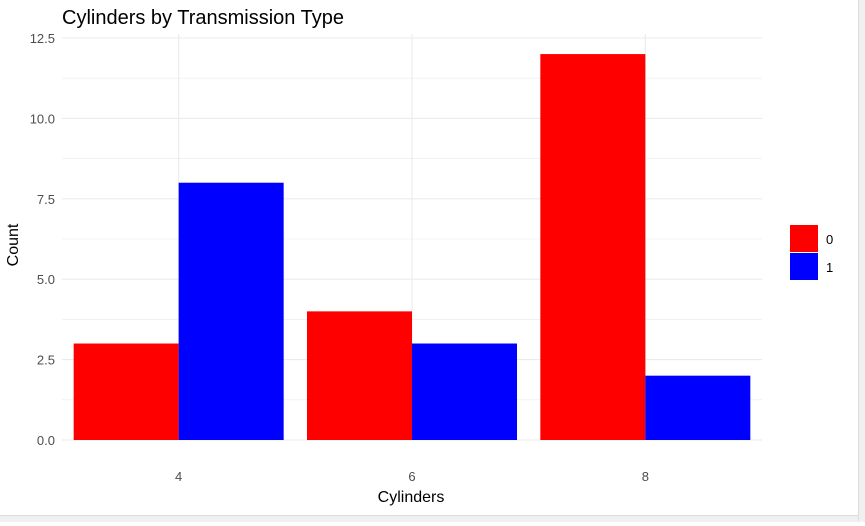 The width and height of the screenshot is (865, 526). What do you see at coordinates (46, 279) in the screenshot?
I see `y-tick-label: 5.0` at bounding box center [46, 279].